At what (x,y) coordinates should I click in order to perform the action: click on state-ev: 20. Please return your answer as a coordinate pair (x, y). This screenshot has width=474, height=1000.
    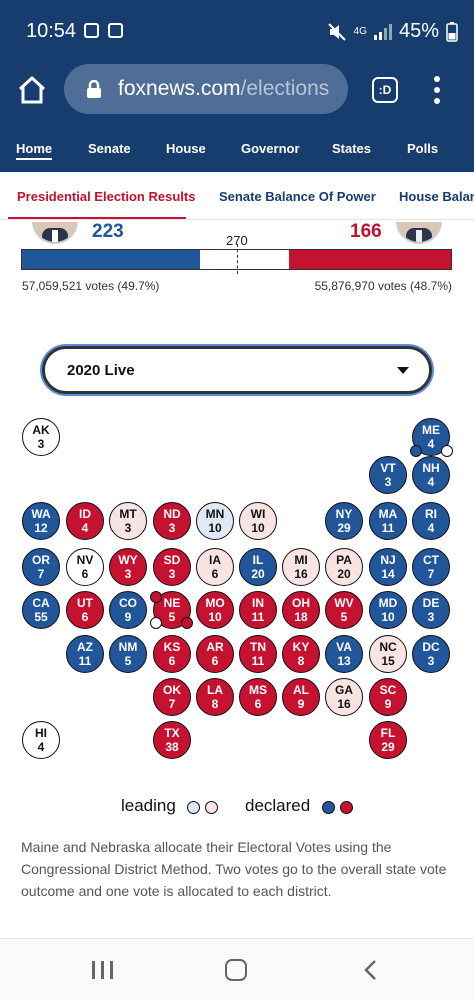
    Looking at the image, I should click on (258, 574).